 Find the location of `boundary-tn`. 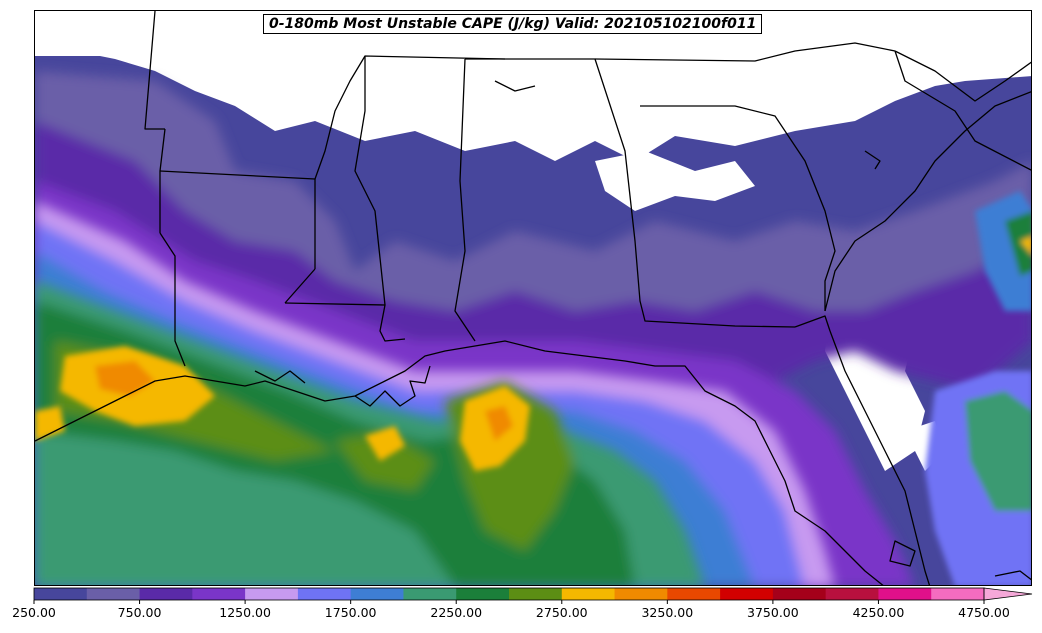

boundary-tn is located at coordinates (745, 52).